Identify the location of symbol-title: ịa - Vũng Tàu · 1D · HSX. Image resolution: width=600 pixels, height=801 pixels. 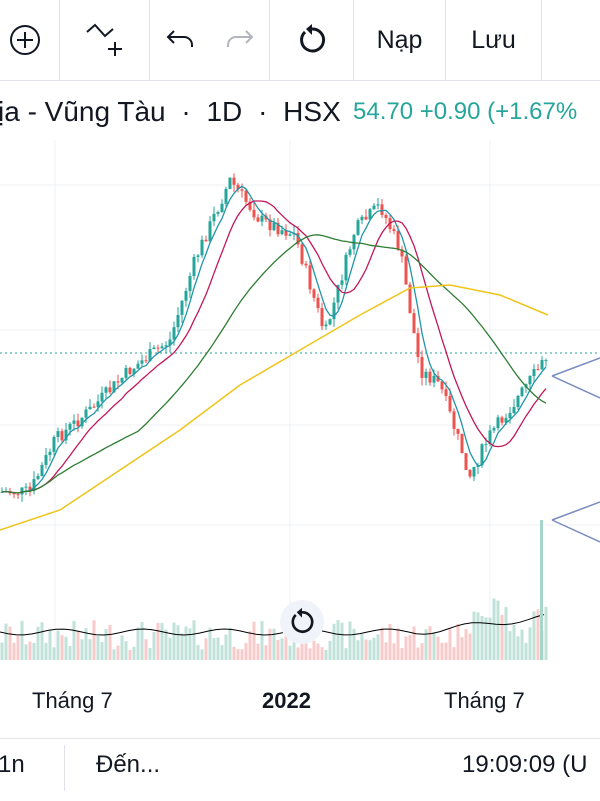
(170, 112).